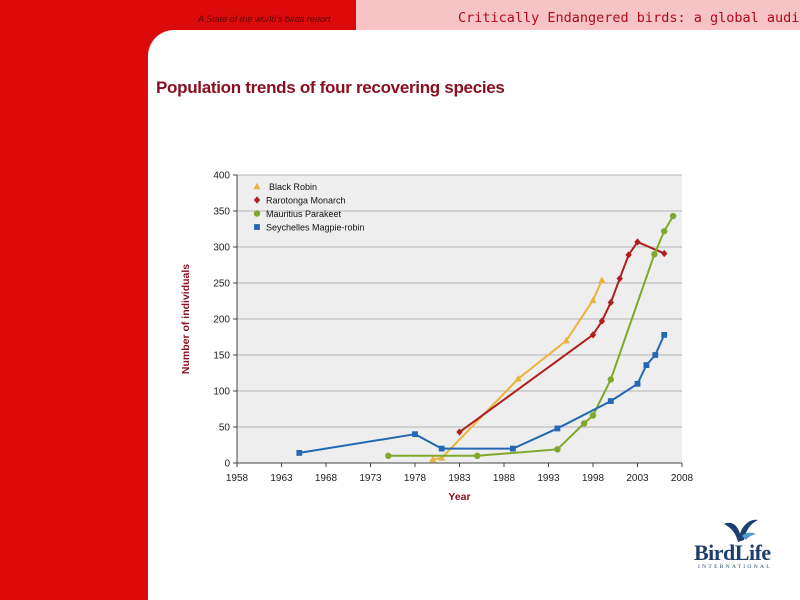  Describe the element at coordinates (732, 552) in the screenshot. I see `logo-wordmark: BirdLife` at that location.